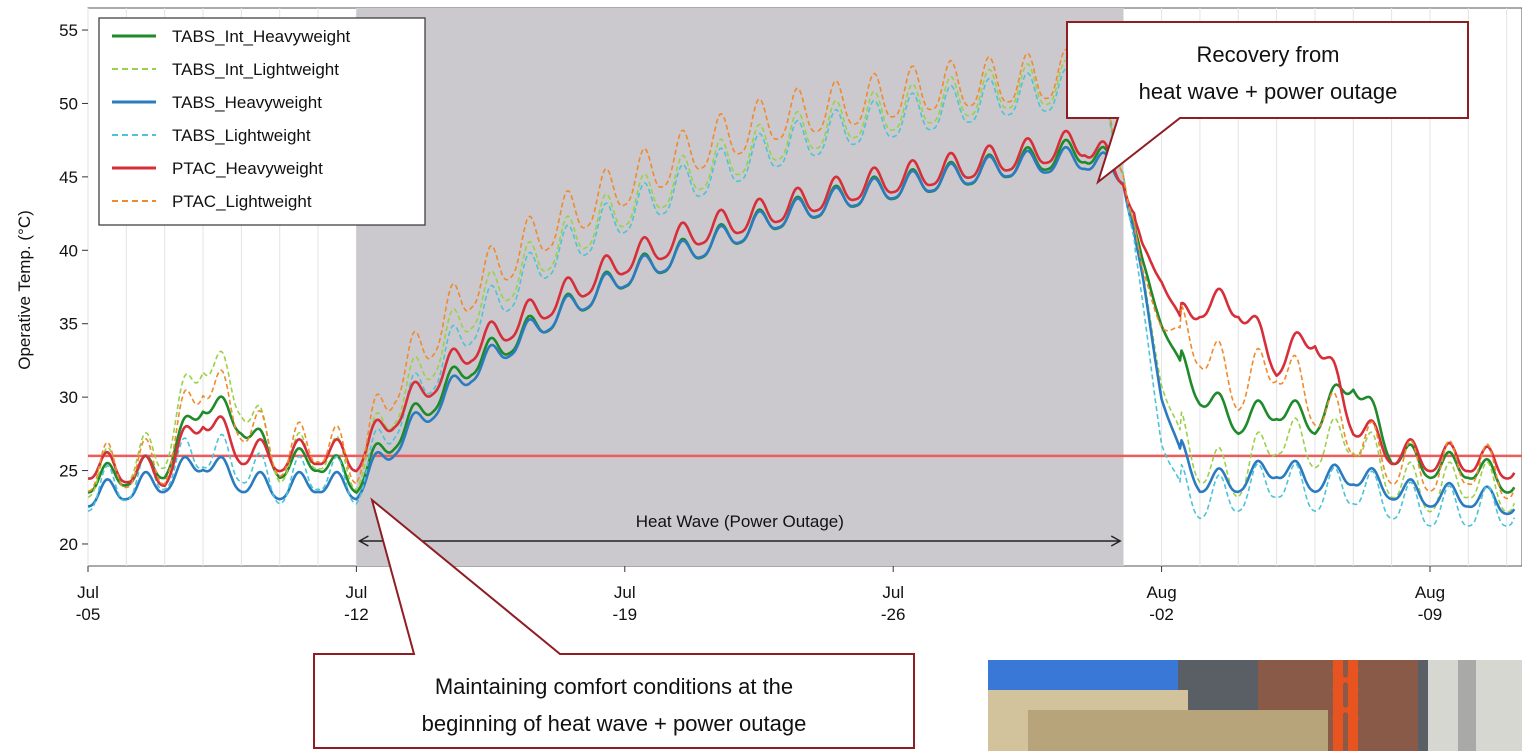 The image size is (1522, 751). Describe the element at coordinates (614, 686) in the screenshot. I see `maintaining-callout-line-1: Maintaining comfort conditions at the` at that location.